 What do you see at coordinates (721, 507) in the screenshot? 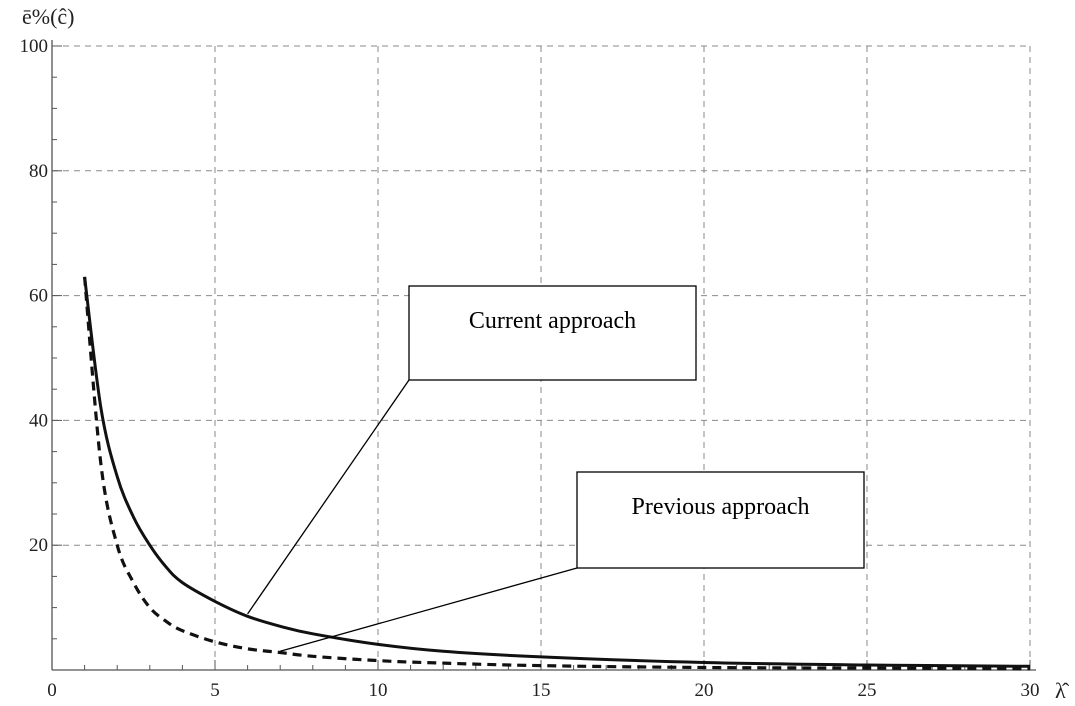
I see `annotation-label: Previous approach` at bounding box center [721, 507].